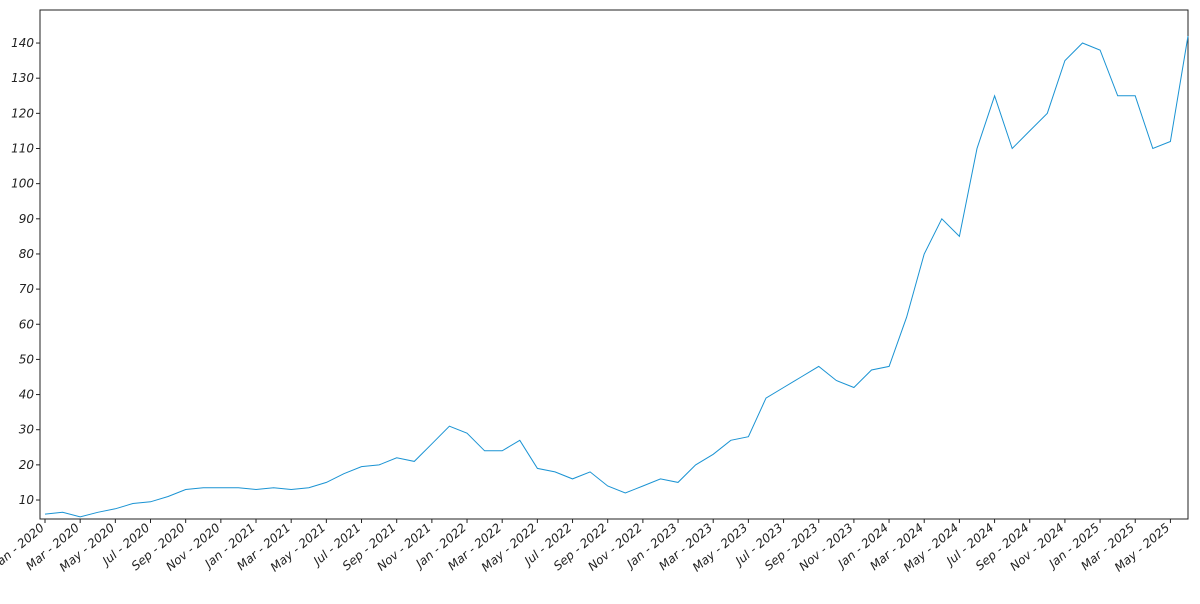 The image size is (1200, 604). Describe the element at coordinates (22, 148) in the screenshot. I see `y-tick-label: 110` at that location.